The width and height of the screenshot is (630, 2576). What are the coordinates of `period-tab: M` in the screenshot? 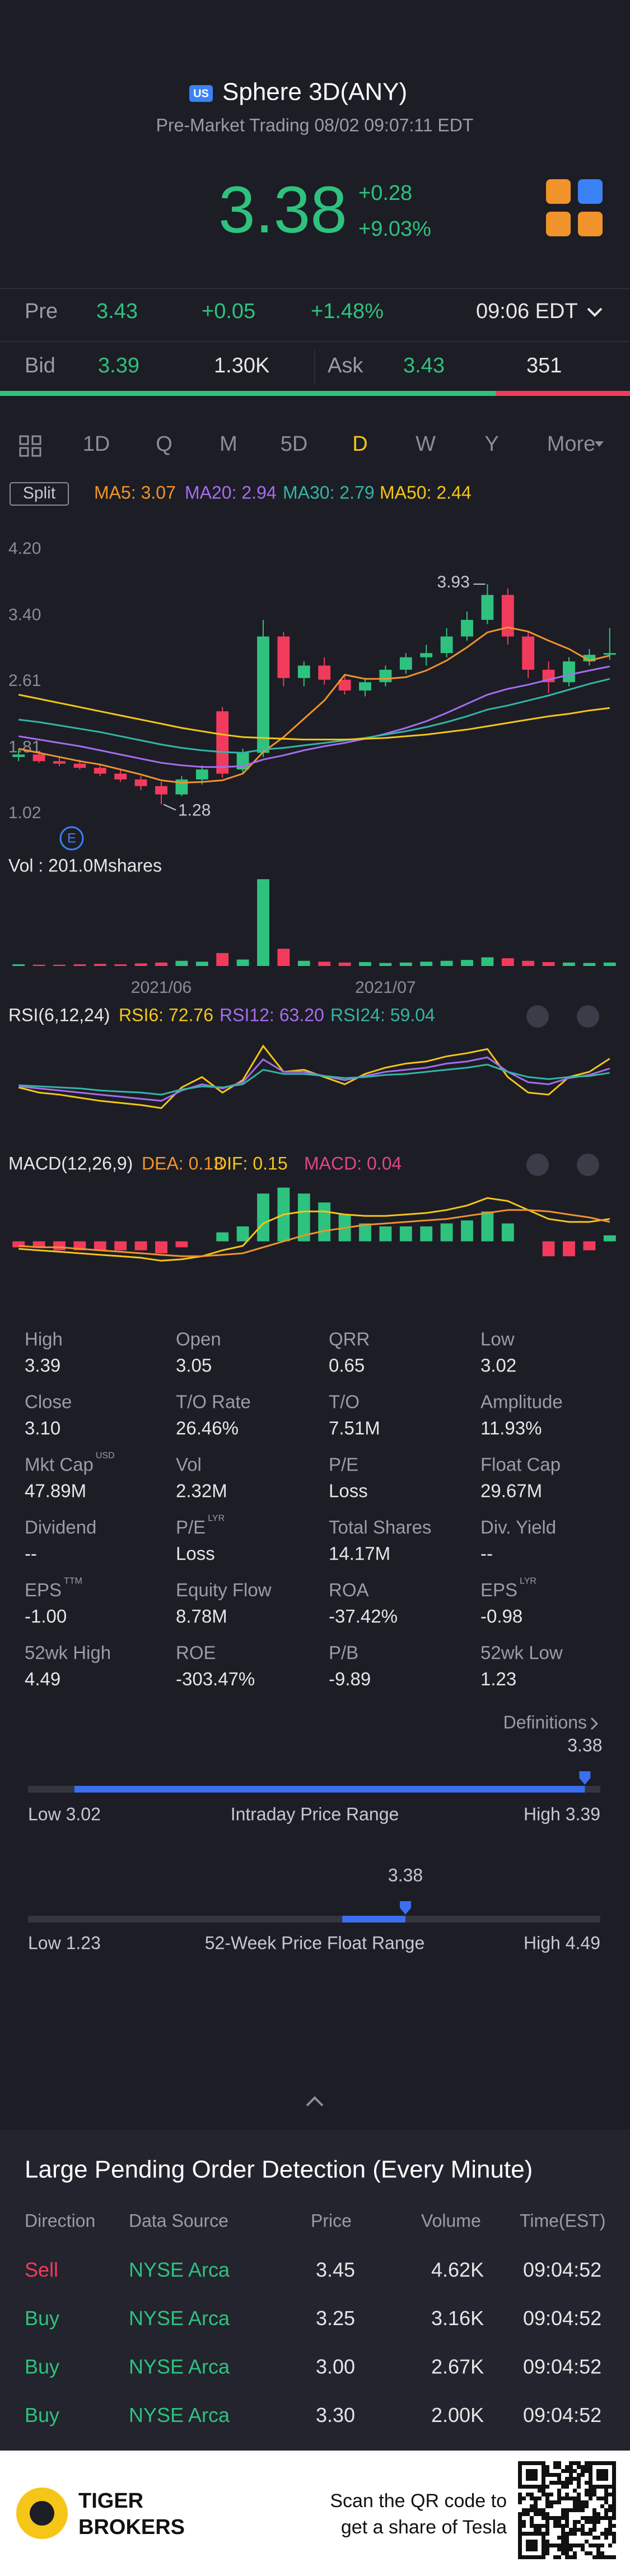 It's located at (229, 444).